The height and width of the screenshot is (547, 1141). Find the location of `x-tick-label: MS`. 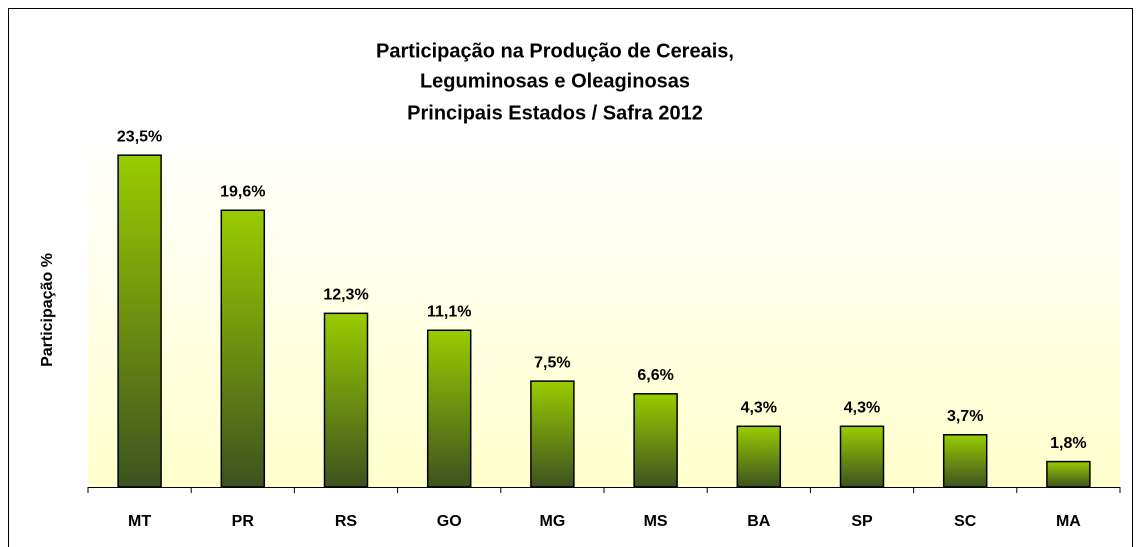

x-tick-label: MS is located at coordinates (656, 521).